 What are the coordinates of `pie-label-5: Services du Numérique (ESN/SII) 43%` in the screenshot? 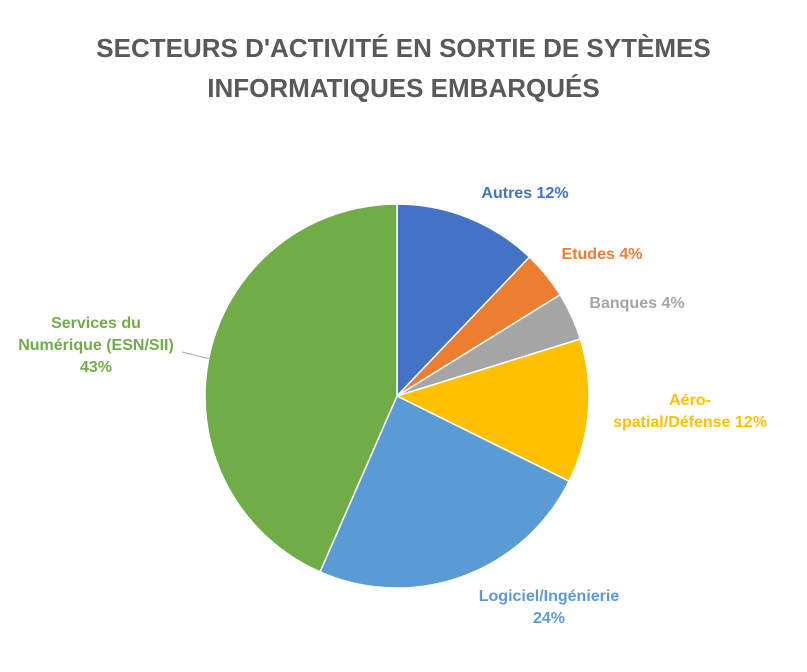 It's located at (96, 345).